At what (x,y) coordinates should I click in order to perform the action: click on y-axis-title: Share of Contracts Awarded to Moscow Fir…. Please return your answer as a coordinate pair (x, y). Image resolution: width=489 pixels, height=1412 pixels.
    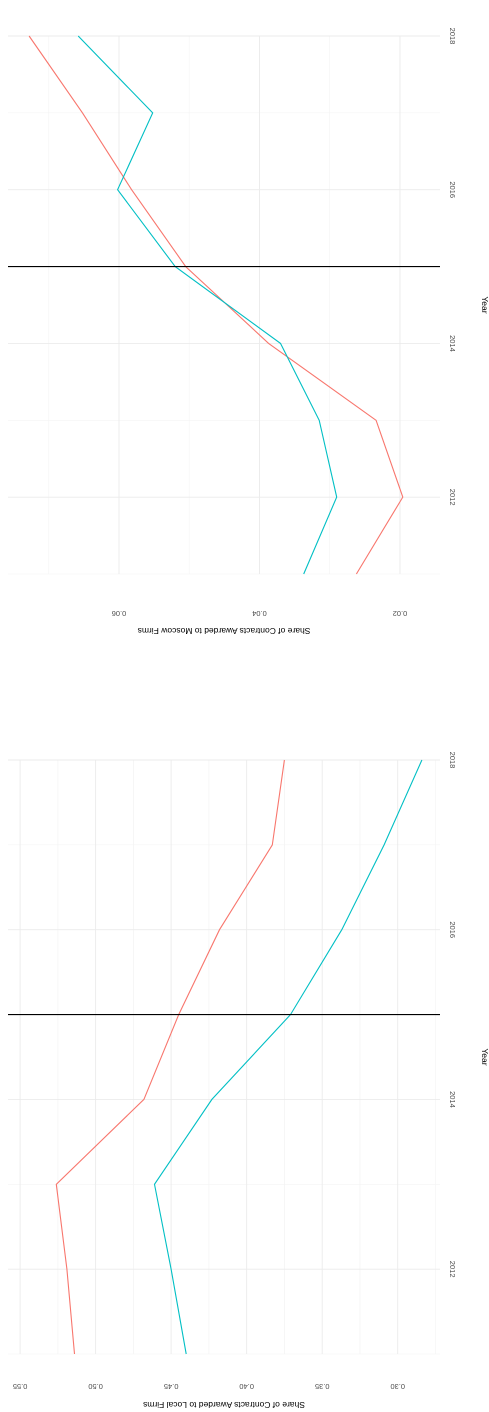
    Looking at the image, I should click on (224, 631).